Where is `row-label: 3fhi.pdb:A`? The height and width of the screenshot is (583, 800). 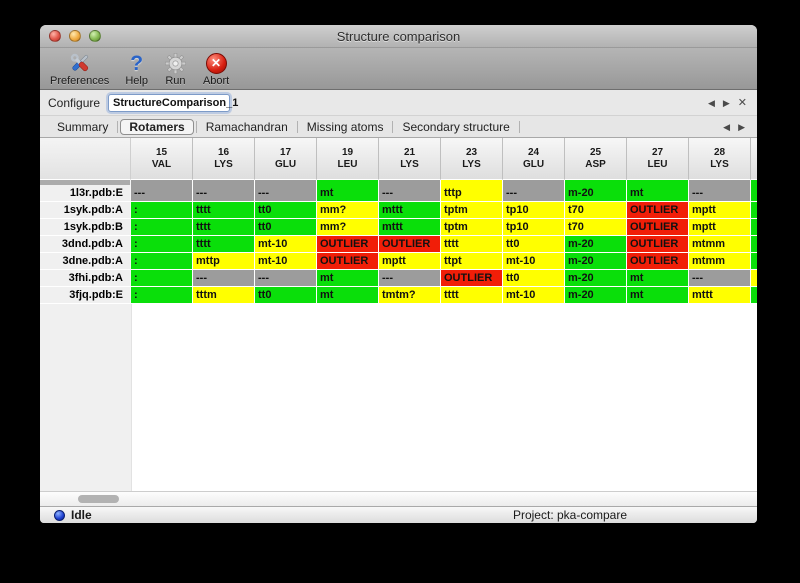 row-label: 3fhi.pdb:A is located at coordinates (85, 278).